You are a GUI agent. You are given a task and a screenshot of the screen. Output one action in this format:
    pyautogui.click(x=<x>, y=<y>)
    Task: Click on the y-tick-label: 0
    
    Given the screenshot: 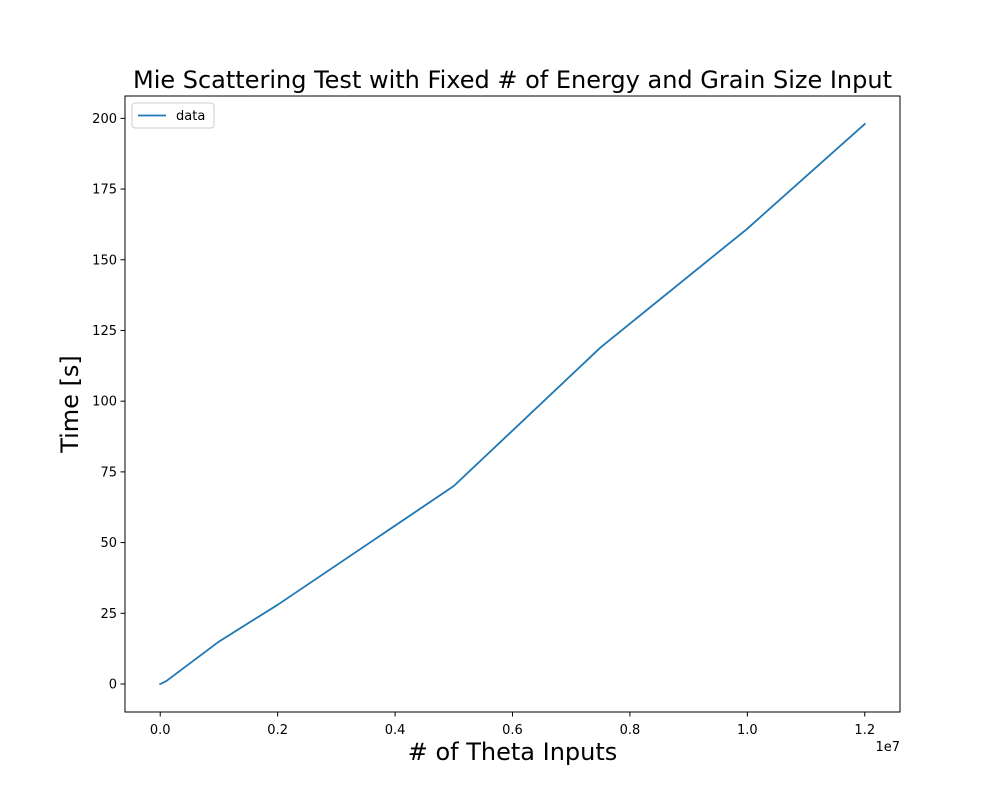 What is the action you would take?
    pyautogui.click(x=113, y=685)
    